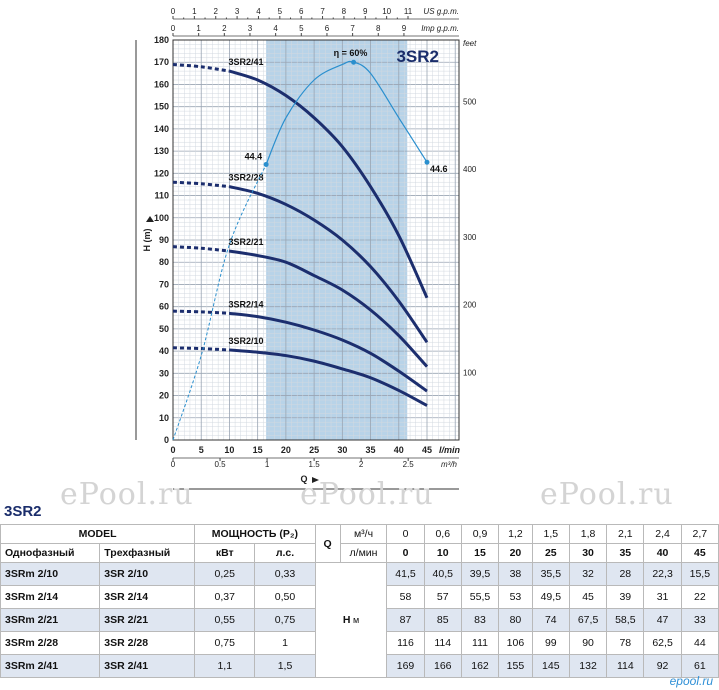 This screenshot has height=690, width=719. What do you see at coordinates (219, 302) in the screenshot?
I see `efficiency-curve-dashed` at bounding box center [219, 302].